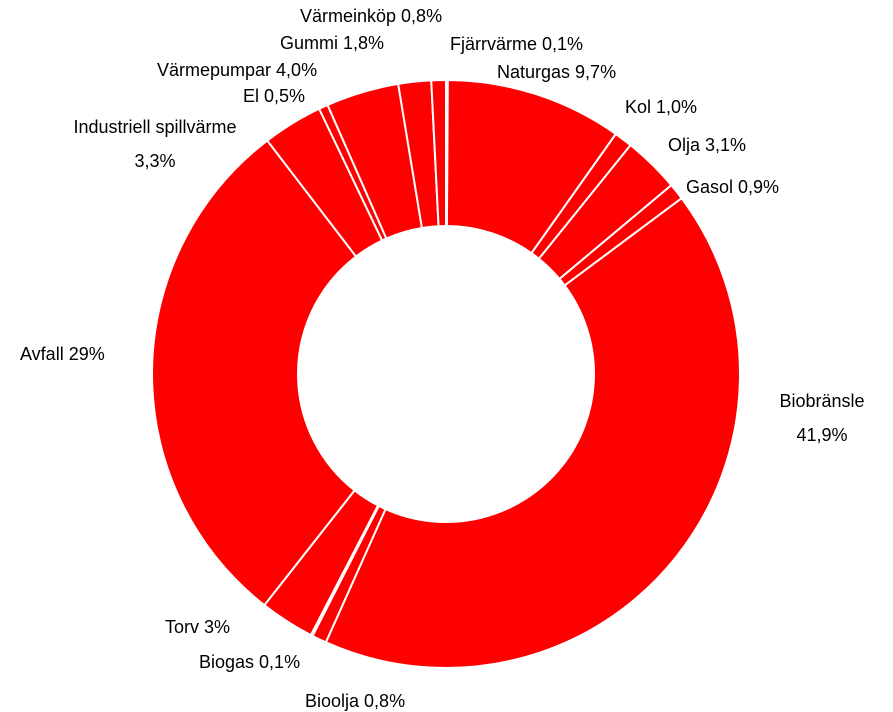  Describe the element at coordinates (87, 354) in the screenshot. I see `value-label: 29%` at that location.